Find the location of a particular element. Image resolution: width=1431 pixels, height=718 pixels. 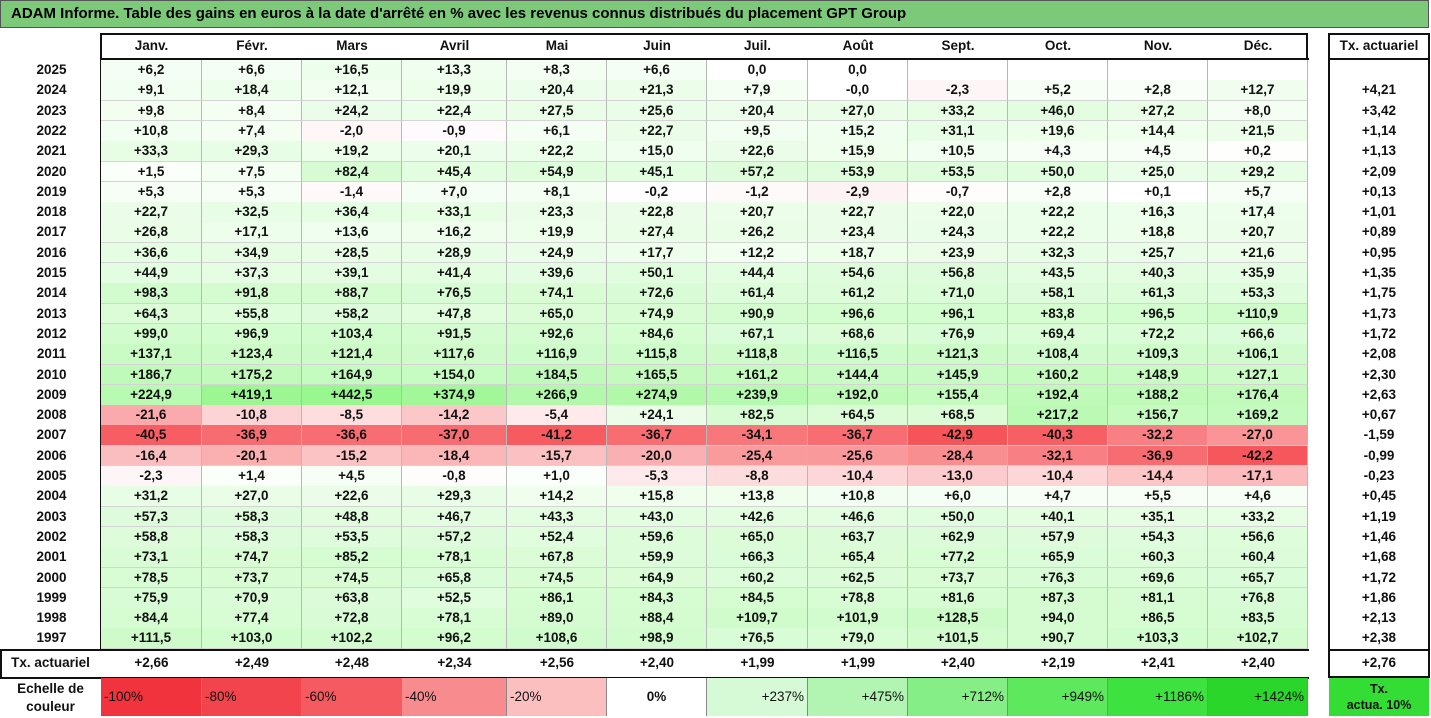

table-cell: +90,9 is located at coordinates (757, 314).